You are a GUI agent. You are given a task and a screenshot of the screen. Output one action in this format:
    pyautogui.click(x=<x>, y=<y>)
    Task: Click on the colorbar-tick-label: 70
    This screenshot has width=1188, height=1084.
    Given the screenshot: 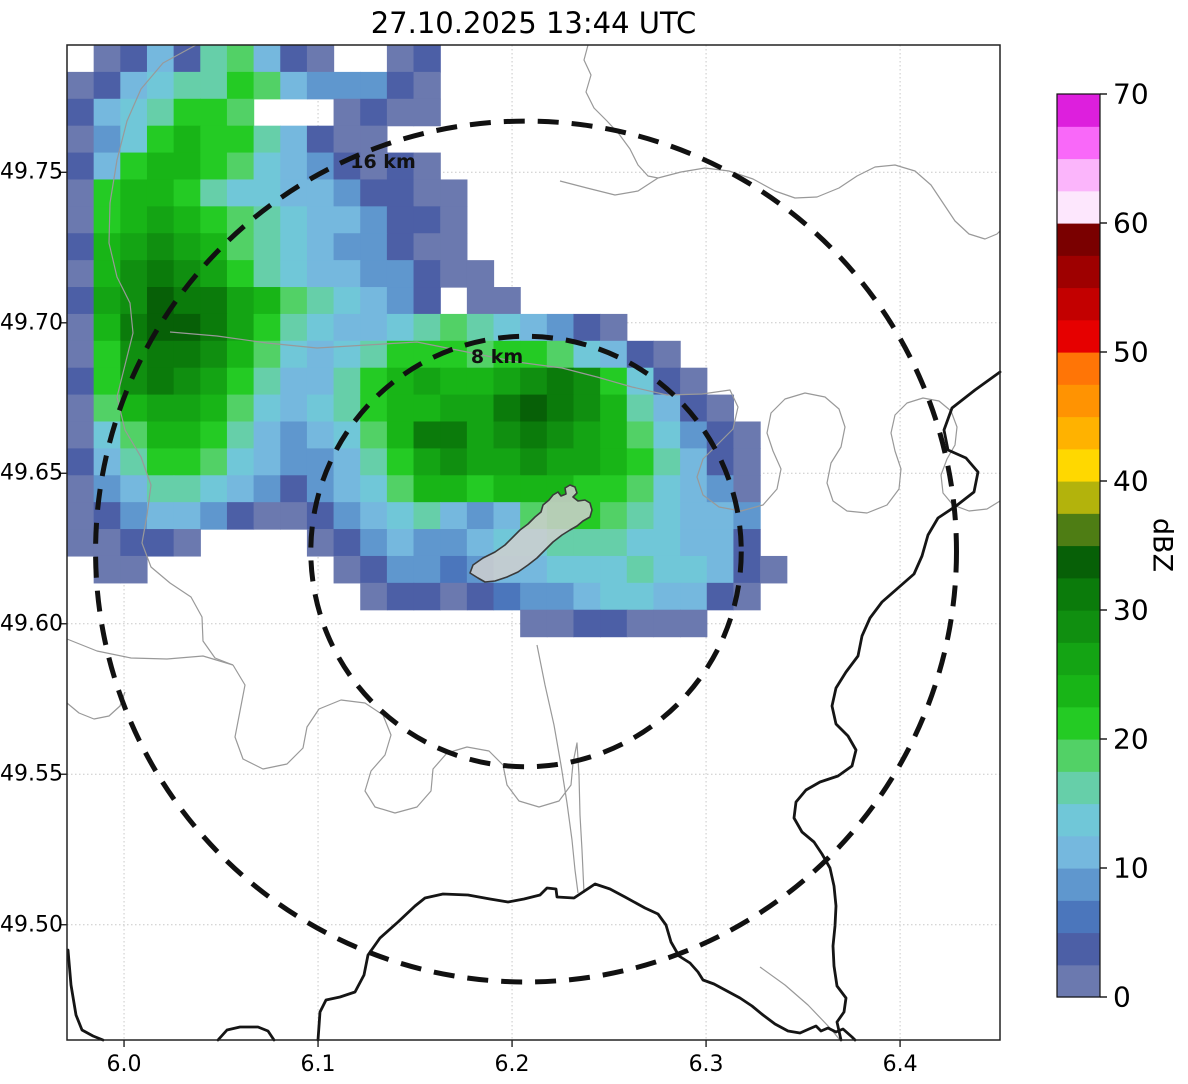 What is the action you would take?
    pyautogui.click(x=1131, y=94)
    